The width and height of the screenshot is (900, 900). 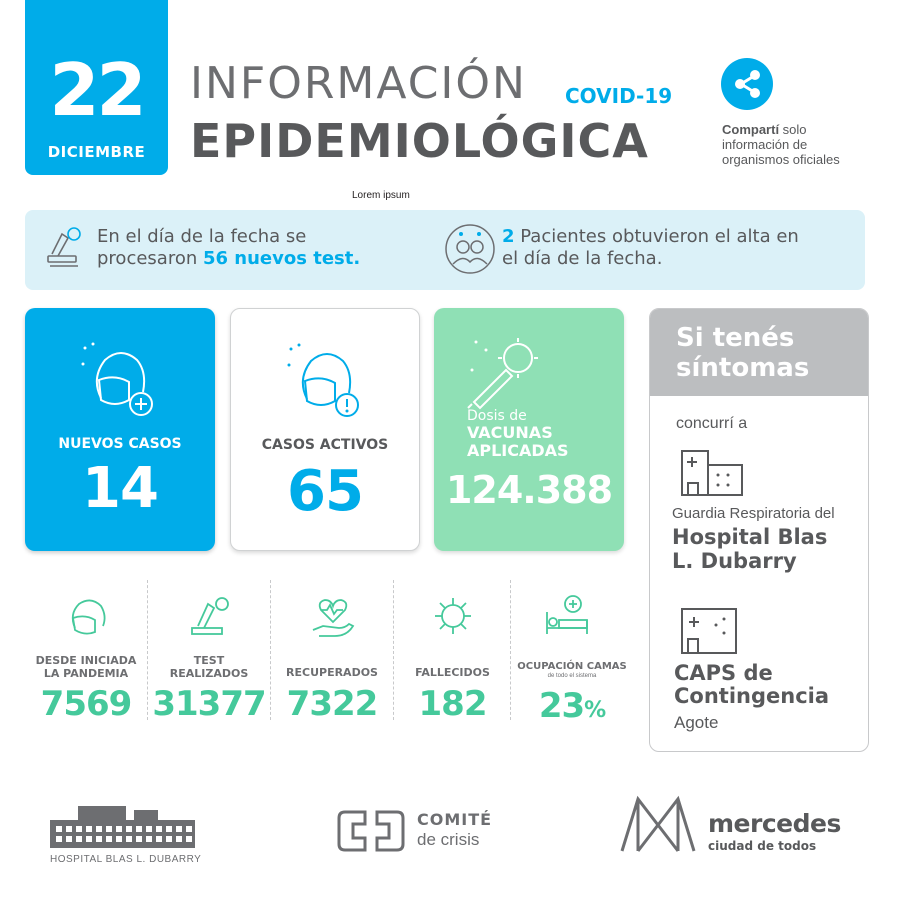 I want to click on stat-ocupacion-value: 23%, so click(x=572, y=706).